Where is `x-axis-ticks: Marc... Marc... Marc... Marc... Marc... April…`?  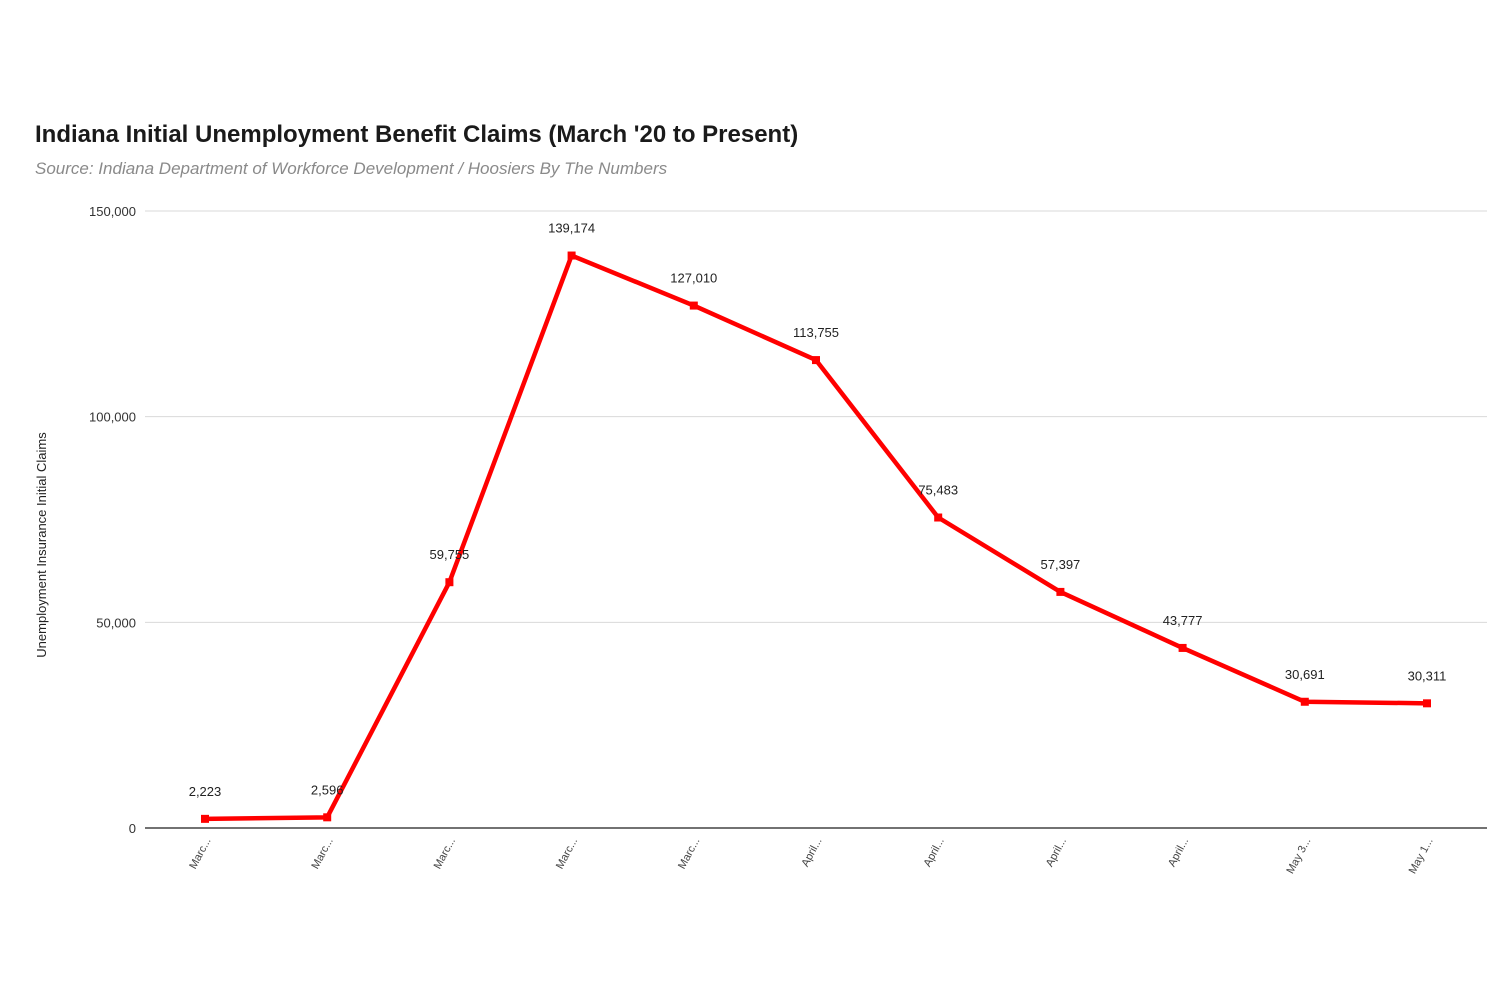
x-axis-ticks: Marc... Marc... Marc... Marc... Marc... April… is located at coordinates (811, 856).